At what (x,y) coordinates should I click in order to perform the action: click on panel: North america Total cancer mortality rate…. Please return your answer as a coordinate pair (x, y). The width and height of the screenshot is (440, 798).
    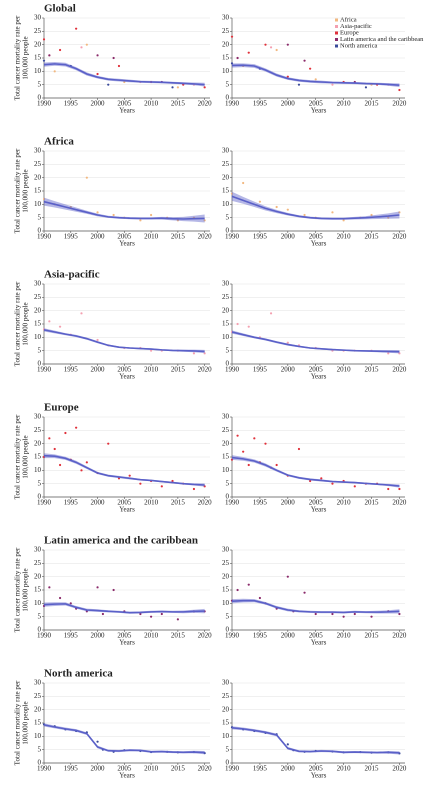
    Looking at the image, I should click on (113, 724).